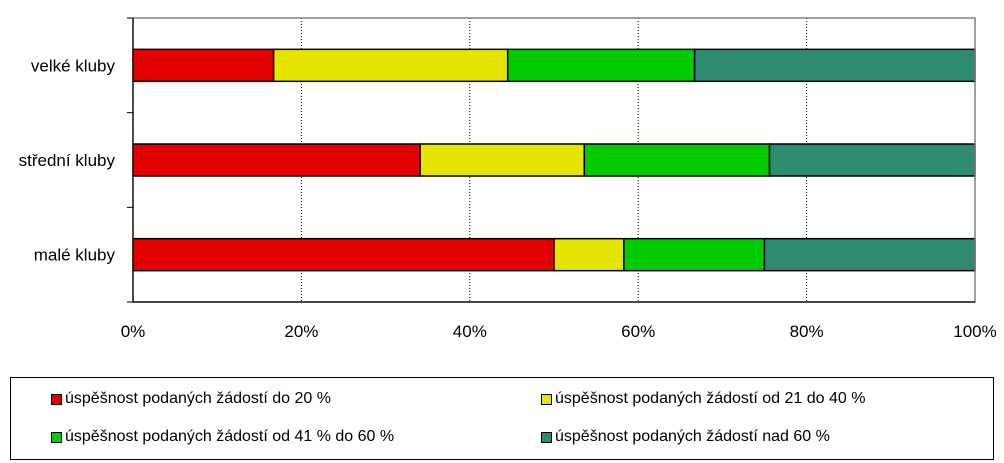  What do you see at coordinates (710, 398) in the screenshot?
I see `legend-label: úspěšnost podaných žádostí od 21 do 40 %` at bounding box center [710, 398].